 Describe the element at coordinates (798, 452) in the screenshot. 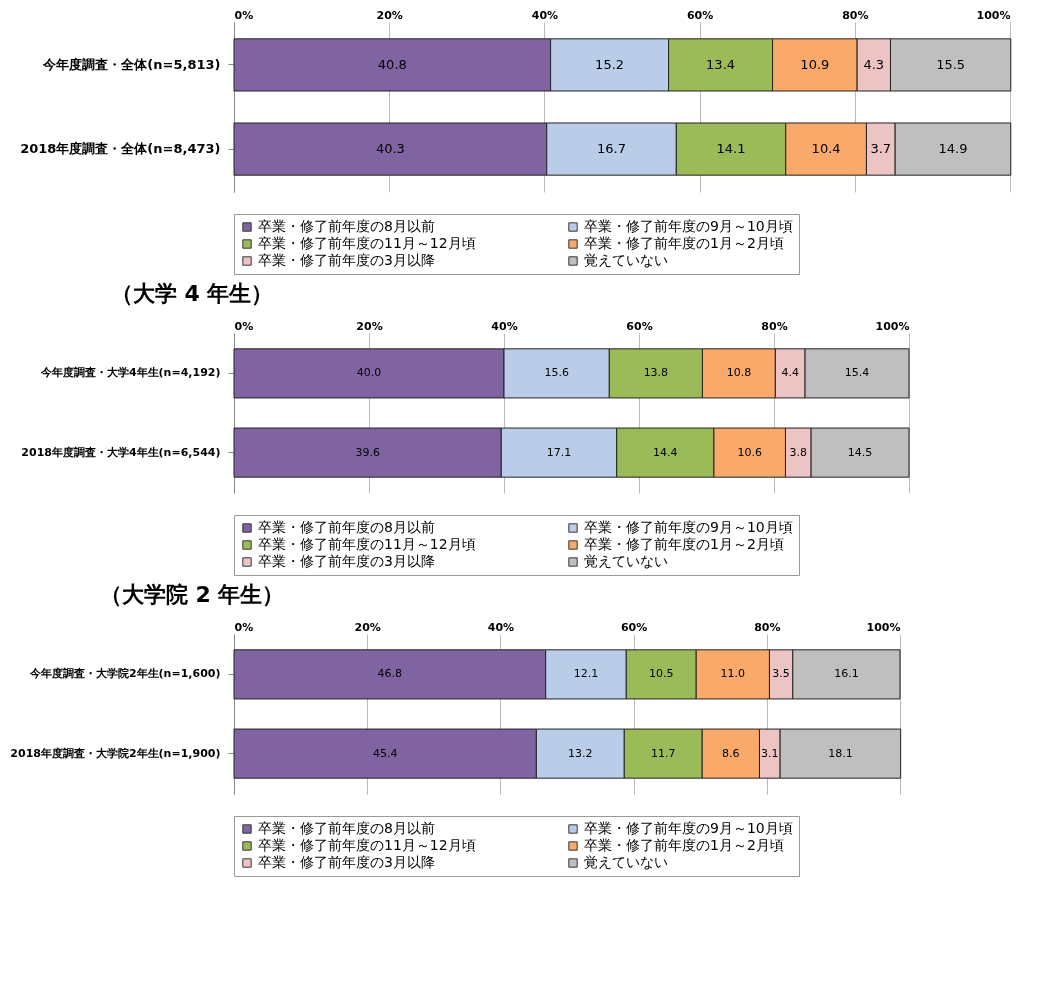

I see `data-label: 3.8` at that location.